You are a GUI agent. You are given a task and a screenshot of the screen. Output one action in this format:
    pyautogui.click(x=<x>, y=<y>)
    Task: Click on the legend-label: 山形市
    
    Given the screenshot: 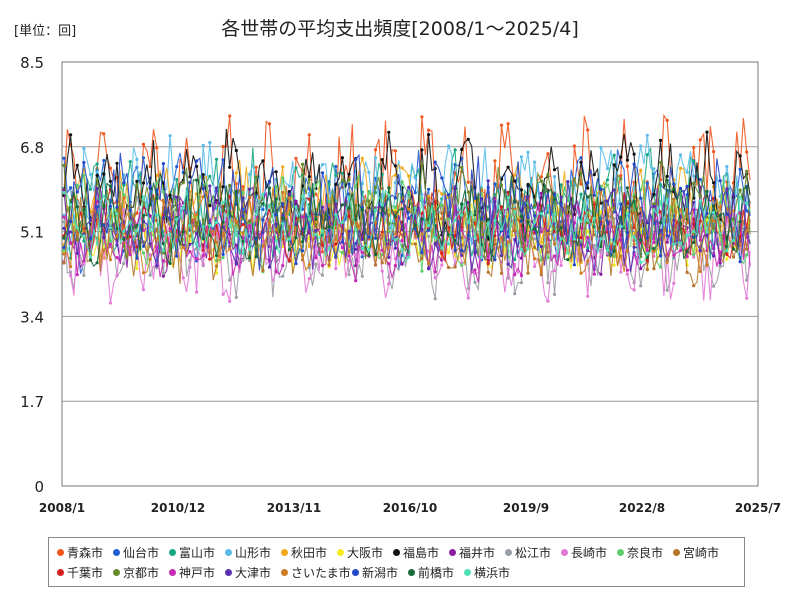 What is the action you would take?
    pyautogui.click(x=253, y=552)
    